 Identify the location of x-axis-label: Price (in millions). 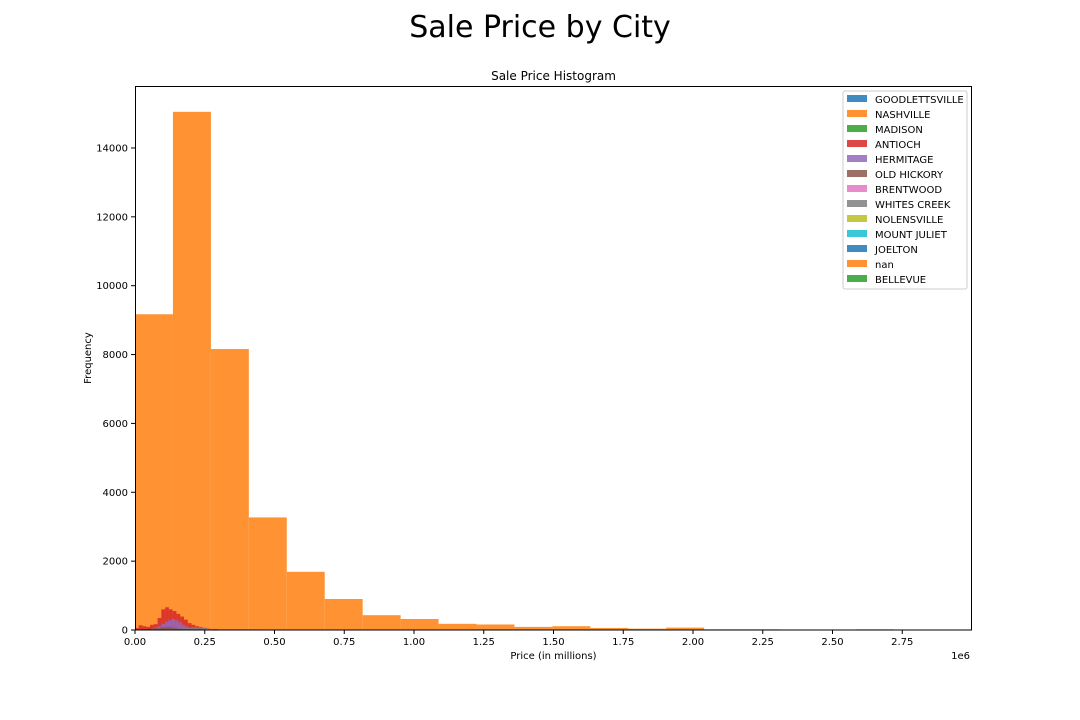
(553, 656).